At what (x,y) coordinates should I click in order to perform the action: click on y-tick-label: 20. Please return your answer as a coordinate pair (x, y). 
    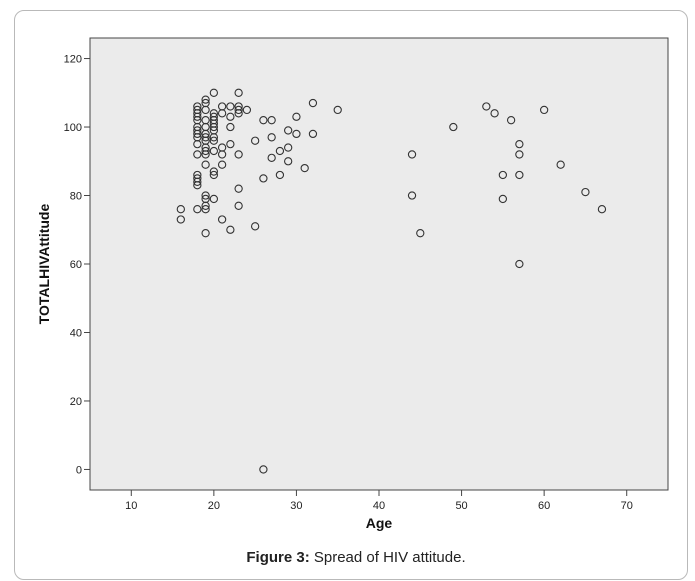
    Looking at the image, I should click on (76, 402).